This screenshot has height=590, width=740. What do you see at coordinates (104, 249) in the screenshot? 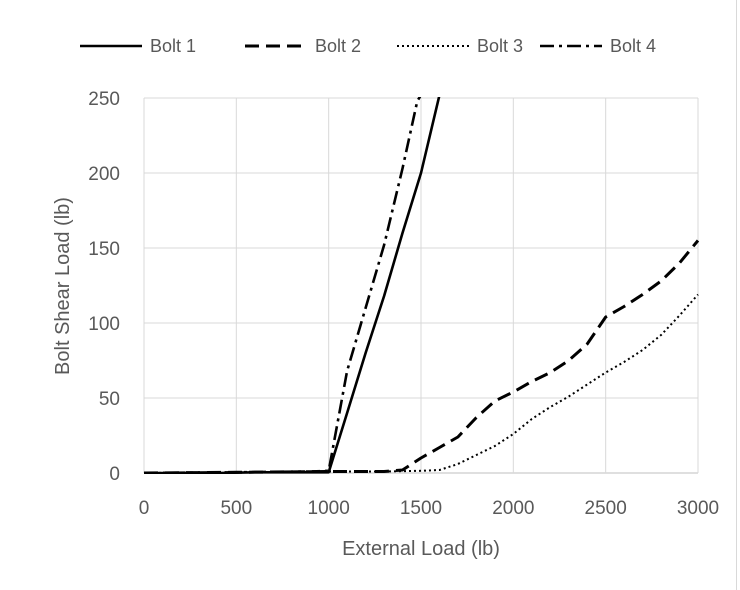
I see `y-tick-label: 150` at bounding box center [104, 249].